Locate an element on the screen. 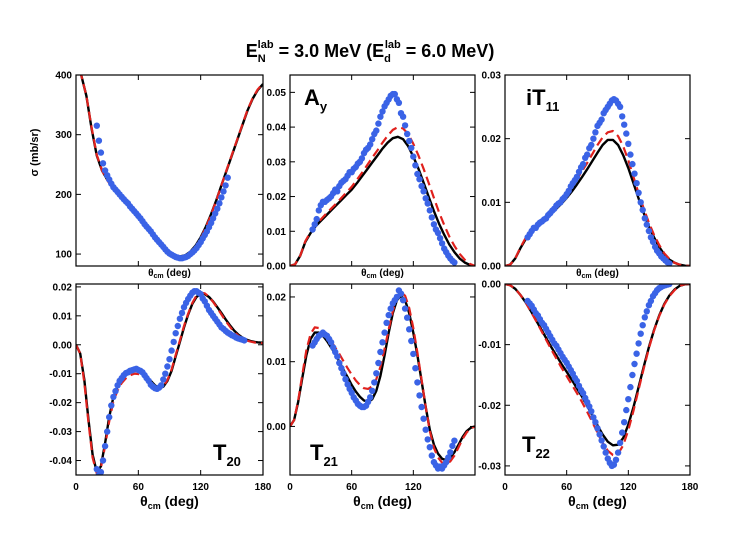 The width and height of the screenshot is (740, 546). y-tick-label: 200 is located at coordinates (63, 195).